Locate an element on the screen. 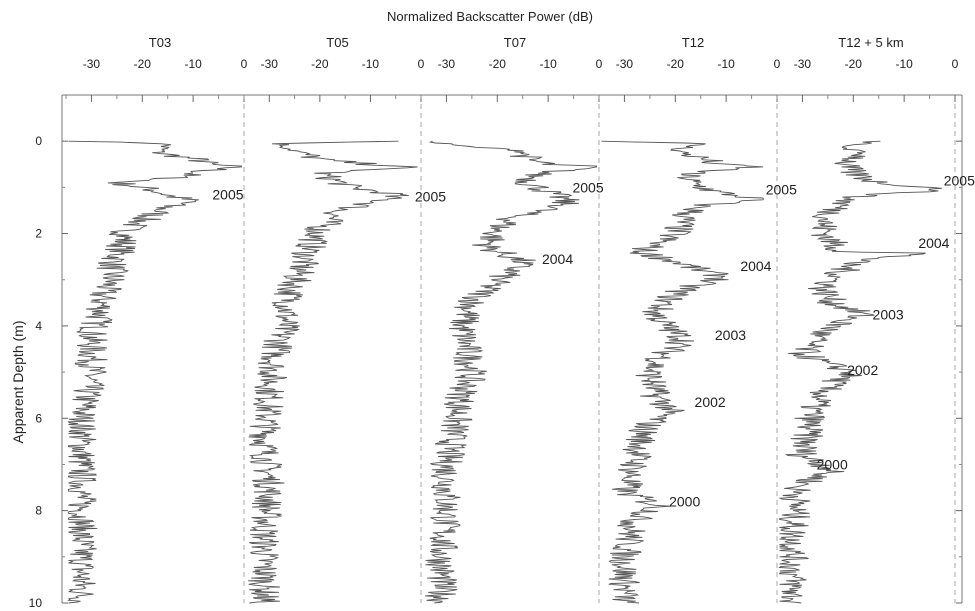 Image resolution: width=975 pixels, height=611 pixels. chart-title: Normalized Backscatter Power (dB) is located at coordinates (490, 16).